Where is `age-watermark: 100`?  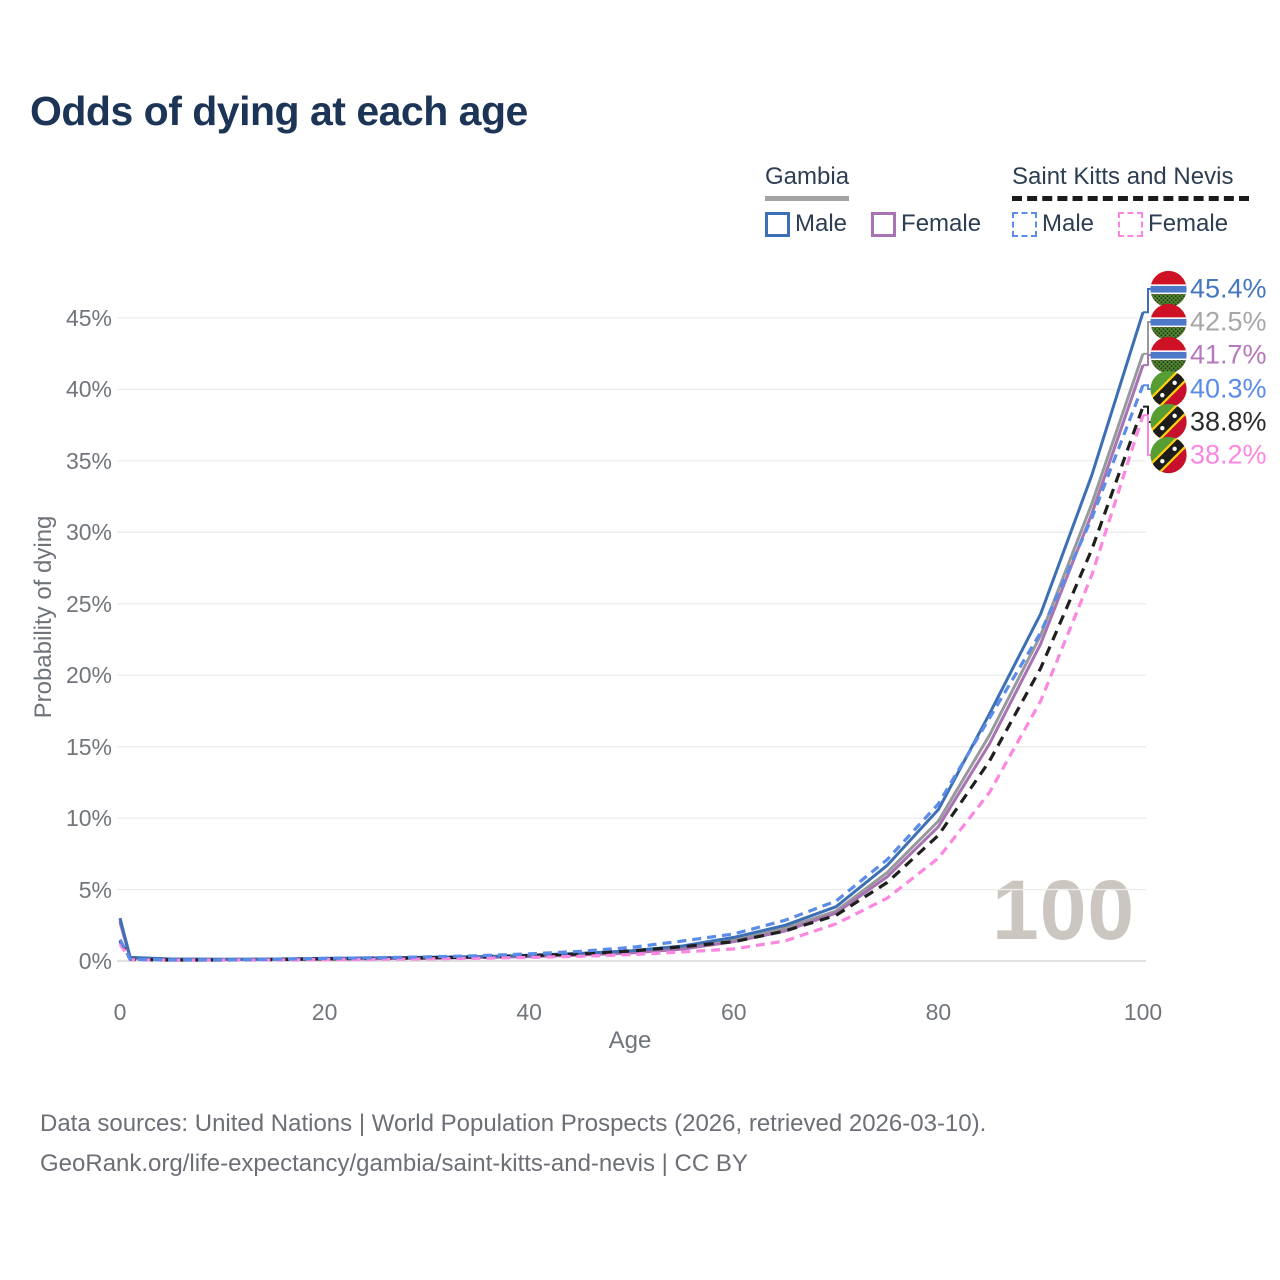 age-watermark: 100 is located at coordinates (1064, 910).